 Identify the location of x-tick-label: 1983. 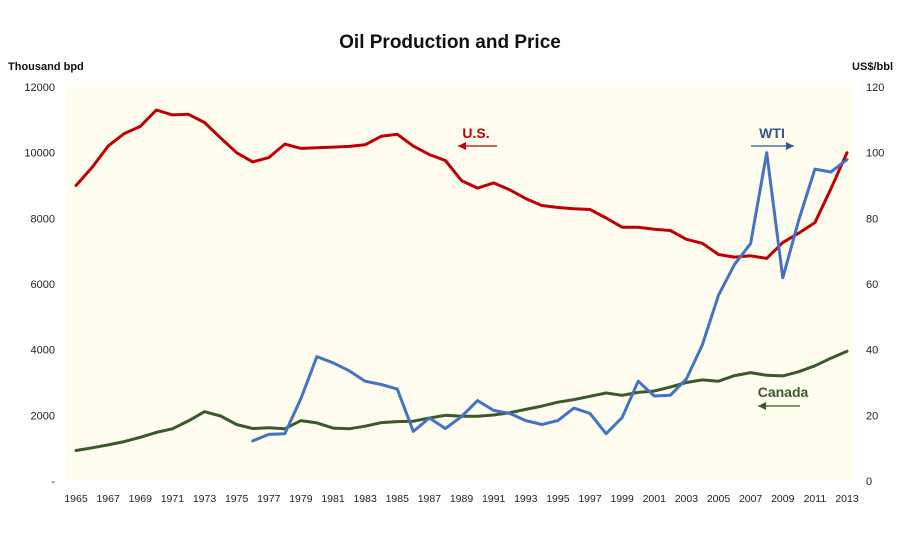
(365, 499).